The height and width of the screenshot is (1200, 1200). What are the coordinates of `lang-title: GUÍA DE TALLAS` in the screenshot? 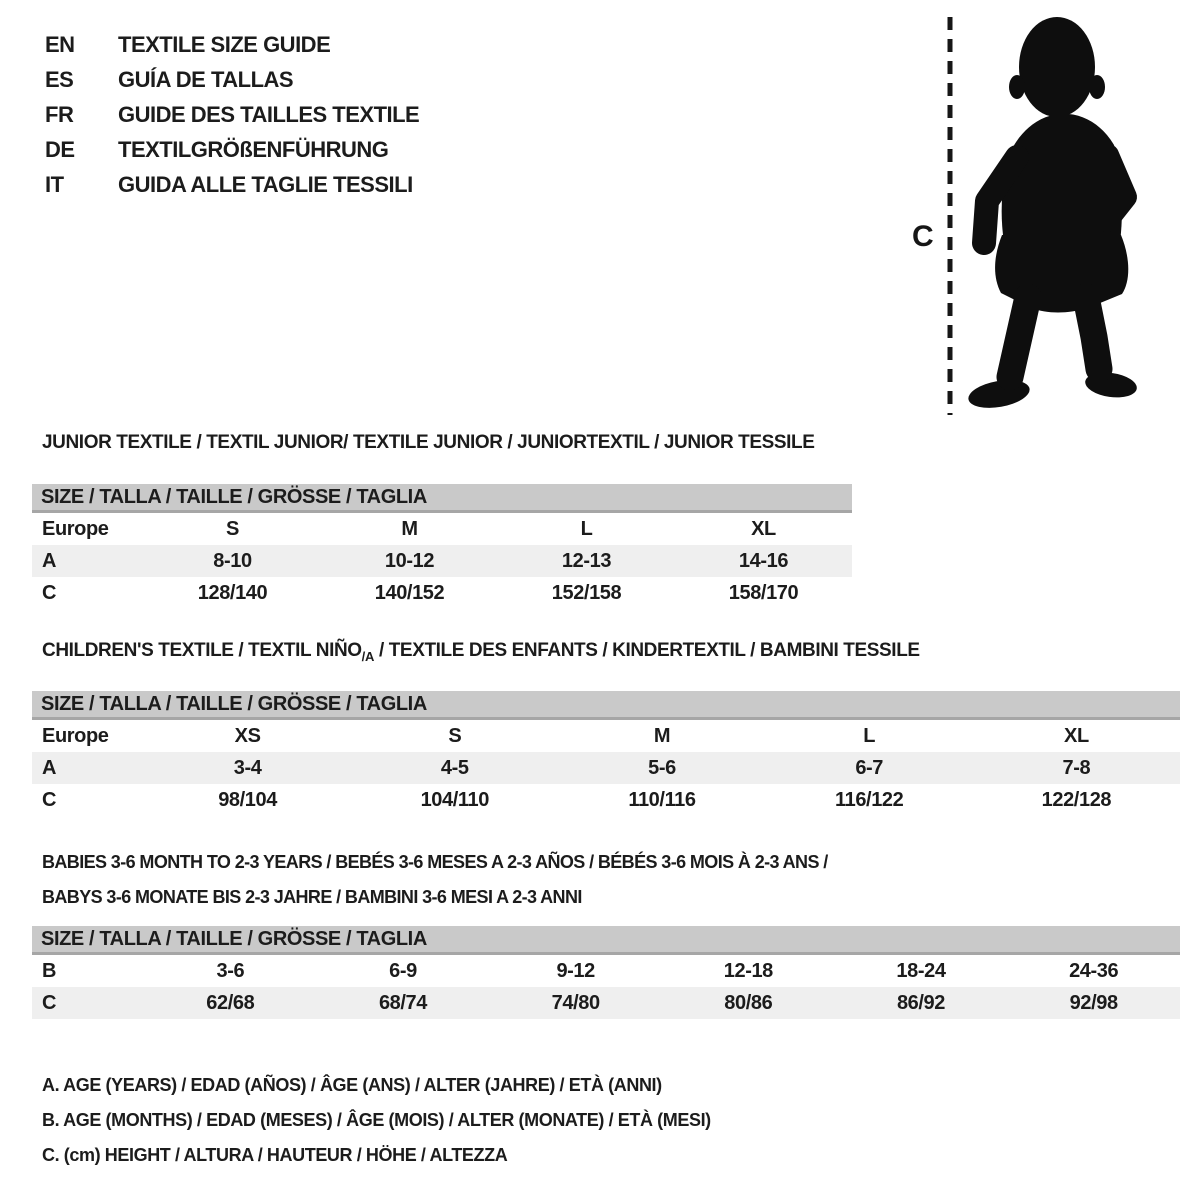 It's located at (206, 79).